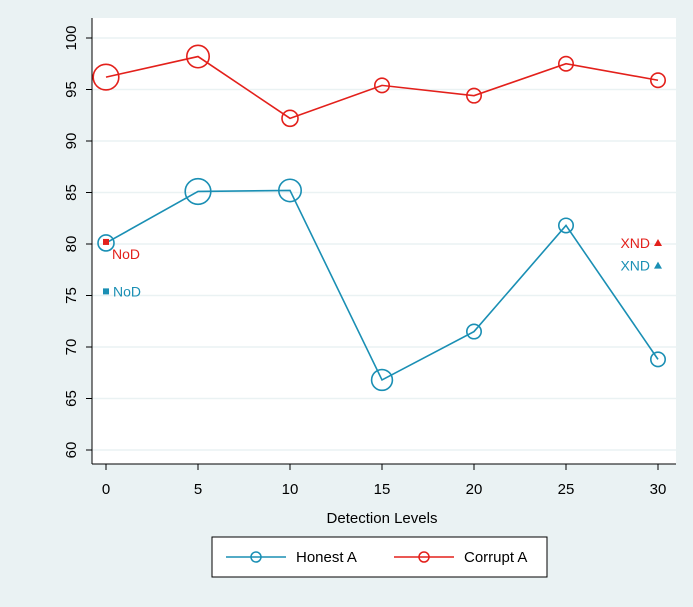 This screenshot has height=607, width=693. I want to click on legend-label: Corrupt A, so click(495, 557).